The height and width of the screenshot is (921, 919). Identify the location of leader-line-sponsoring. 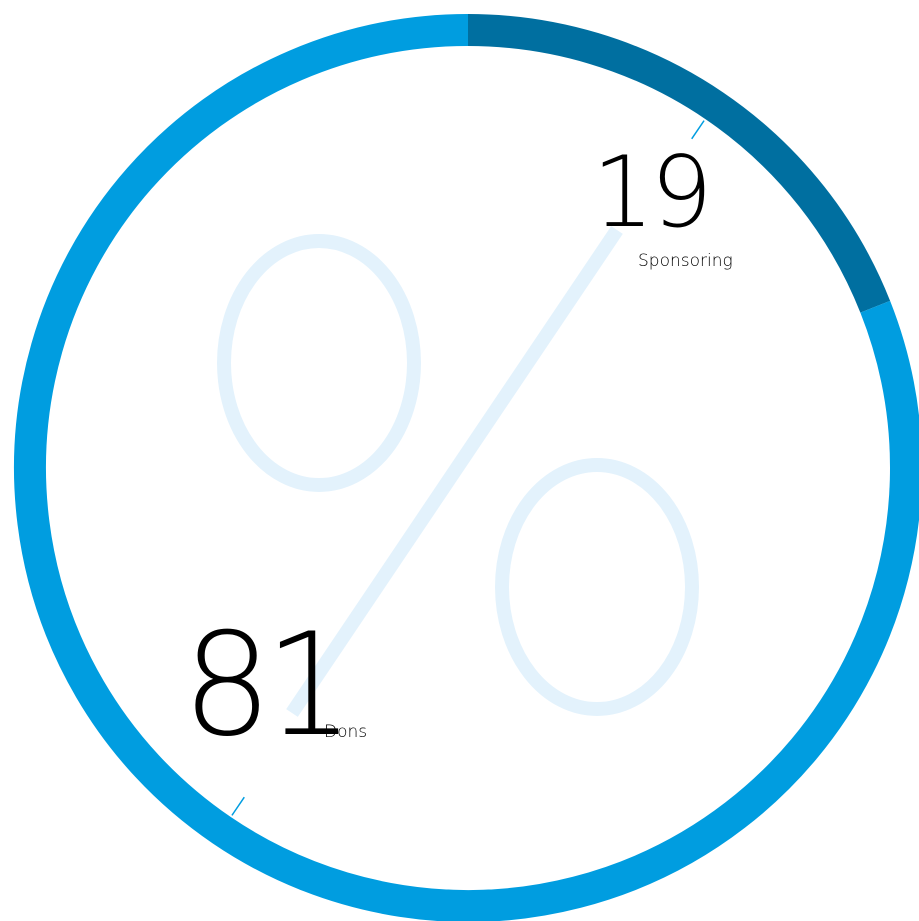
(698, 130).